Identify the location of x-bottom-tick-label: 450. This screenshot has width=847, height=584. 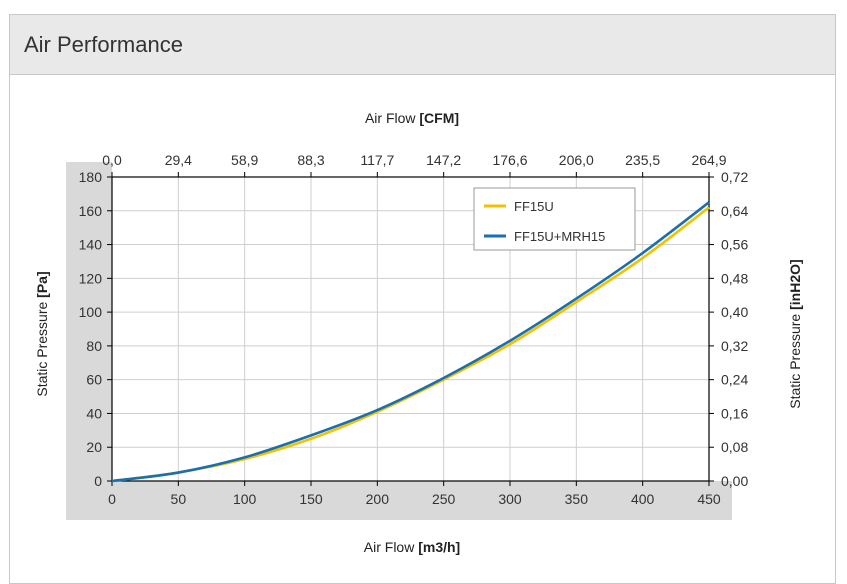
(709, 499).